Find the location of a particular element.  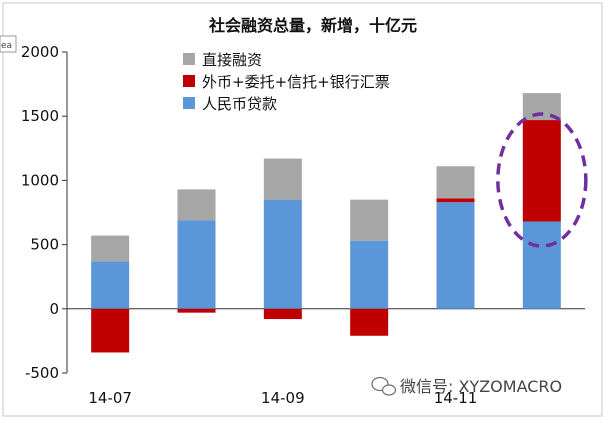

x-tick-label: 14-07 is located at coordinates (110, 398).